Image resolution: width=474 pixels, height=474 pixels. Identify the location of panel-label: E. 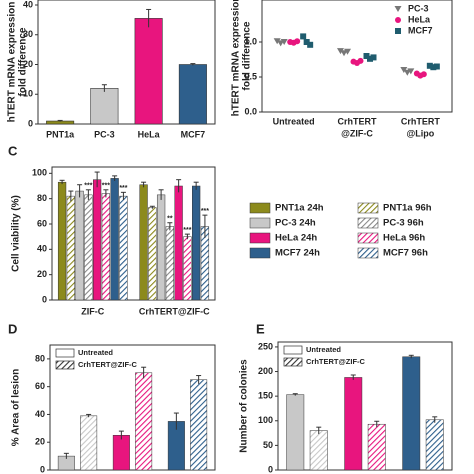
(260, 328).